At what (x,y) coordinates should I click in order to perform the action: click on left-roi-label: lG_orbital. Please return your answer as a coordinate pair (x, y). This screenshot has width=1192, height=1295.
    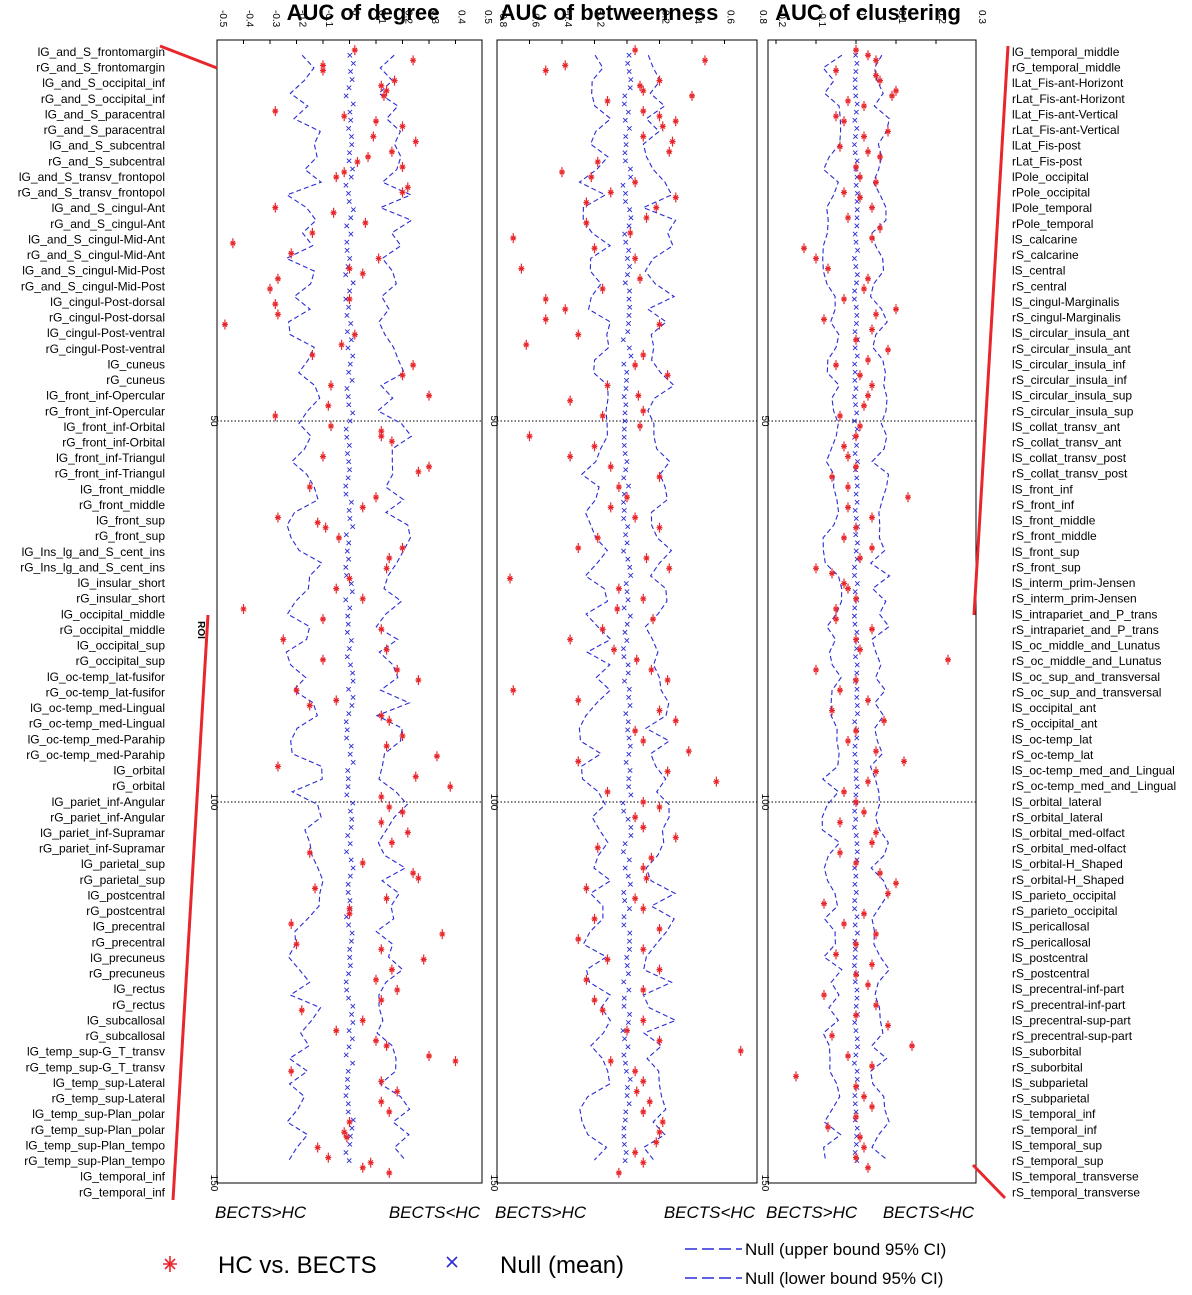
    Looking at the image, I should click on (139, 771).